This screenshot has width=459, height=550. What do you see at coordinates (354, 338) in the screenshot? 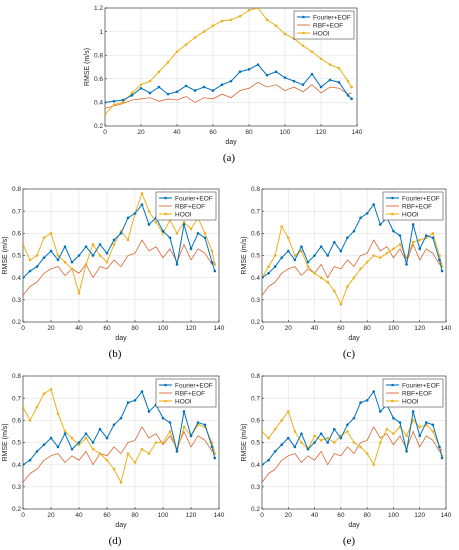
I see `x-axis-label: day` at bounding box center [354, 338].